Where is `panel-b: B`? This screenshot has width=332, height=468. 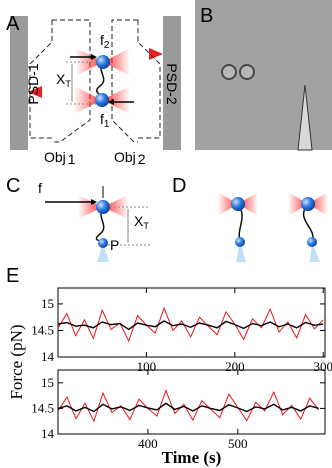 panel-b: B is located at coordinates (263, 75).